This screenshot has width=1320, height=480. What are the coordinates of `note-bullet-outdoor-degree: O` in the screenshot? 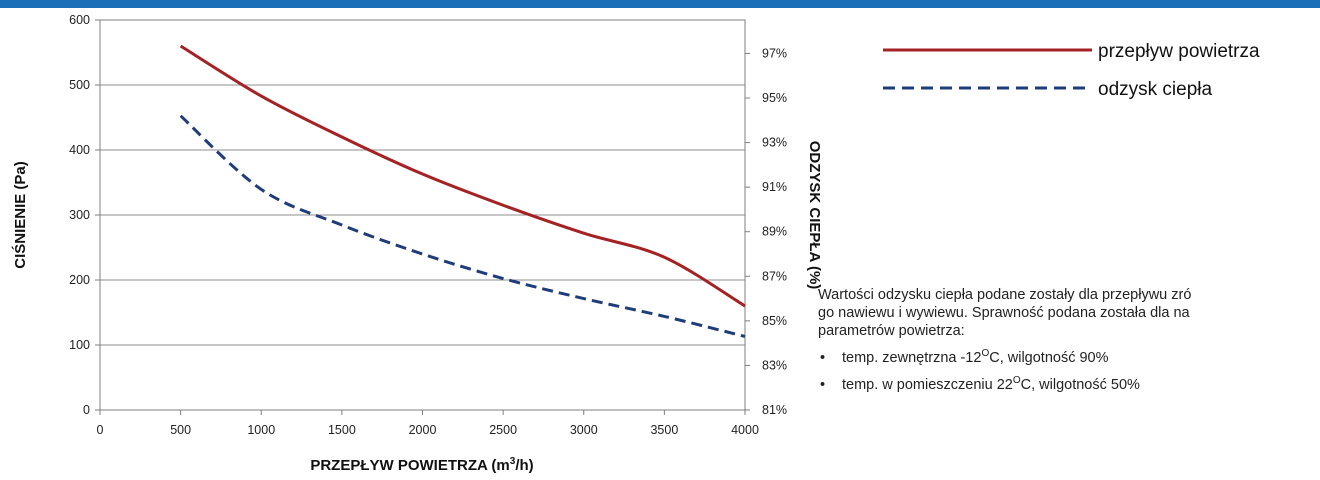 It's located at (985, 353).